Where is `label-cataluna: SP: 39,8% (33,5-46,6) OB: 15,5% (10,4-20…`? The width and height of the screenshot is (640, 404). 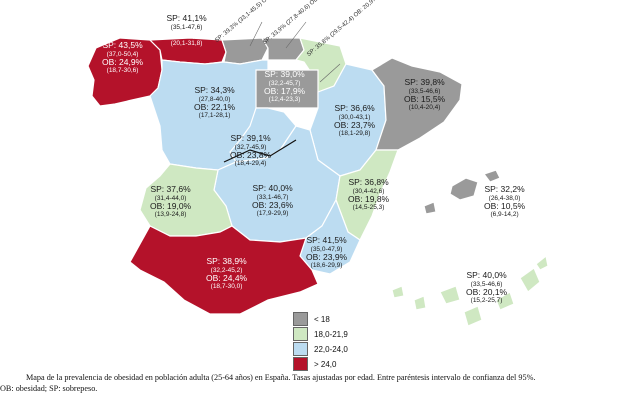 label-cataluna: SP: 39,8% (33,5-46,6) OB: 15,5% (10,4-20… is located at coordinates (425, 94).